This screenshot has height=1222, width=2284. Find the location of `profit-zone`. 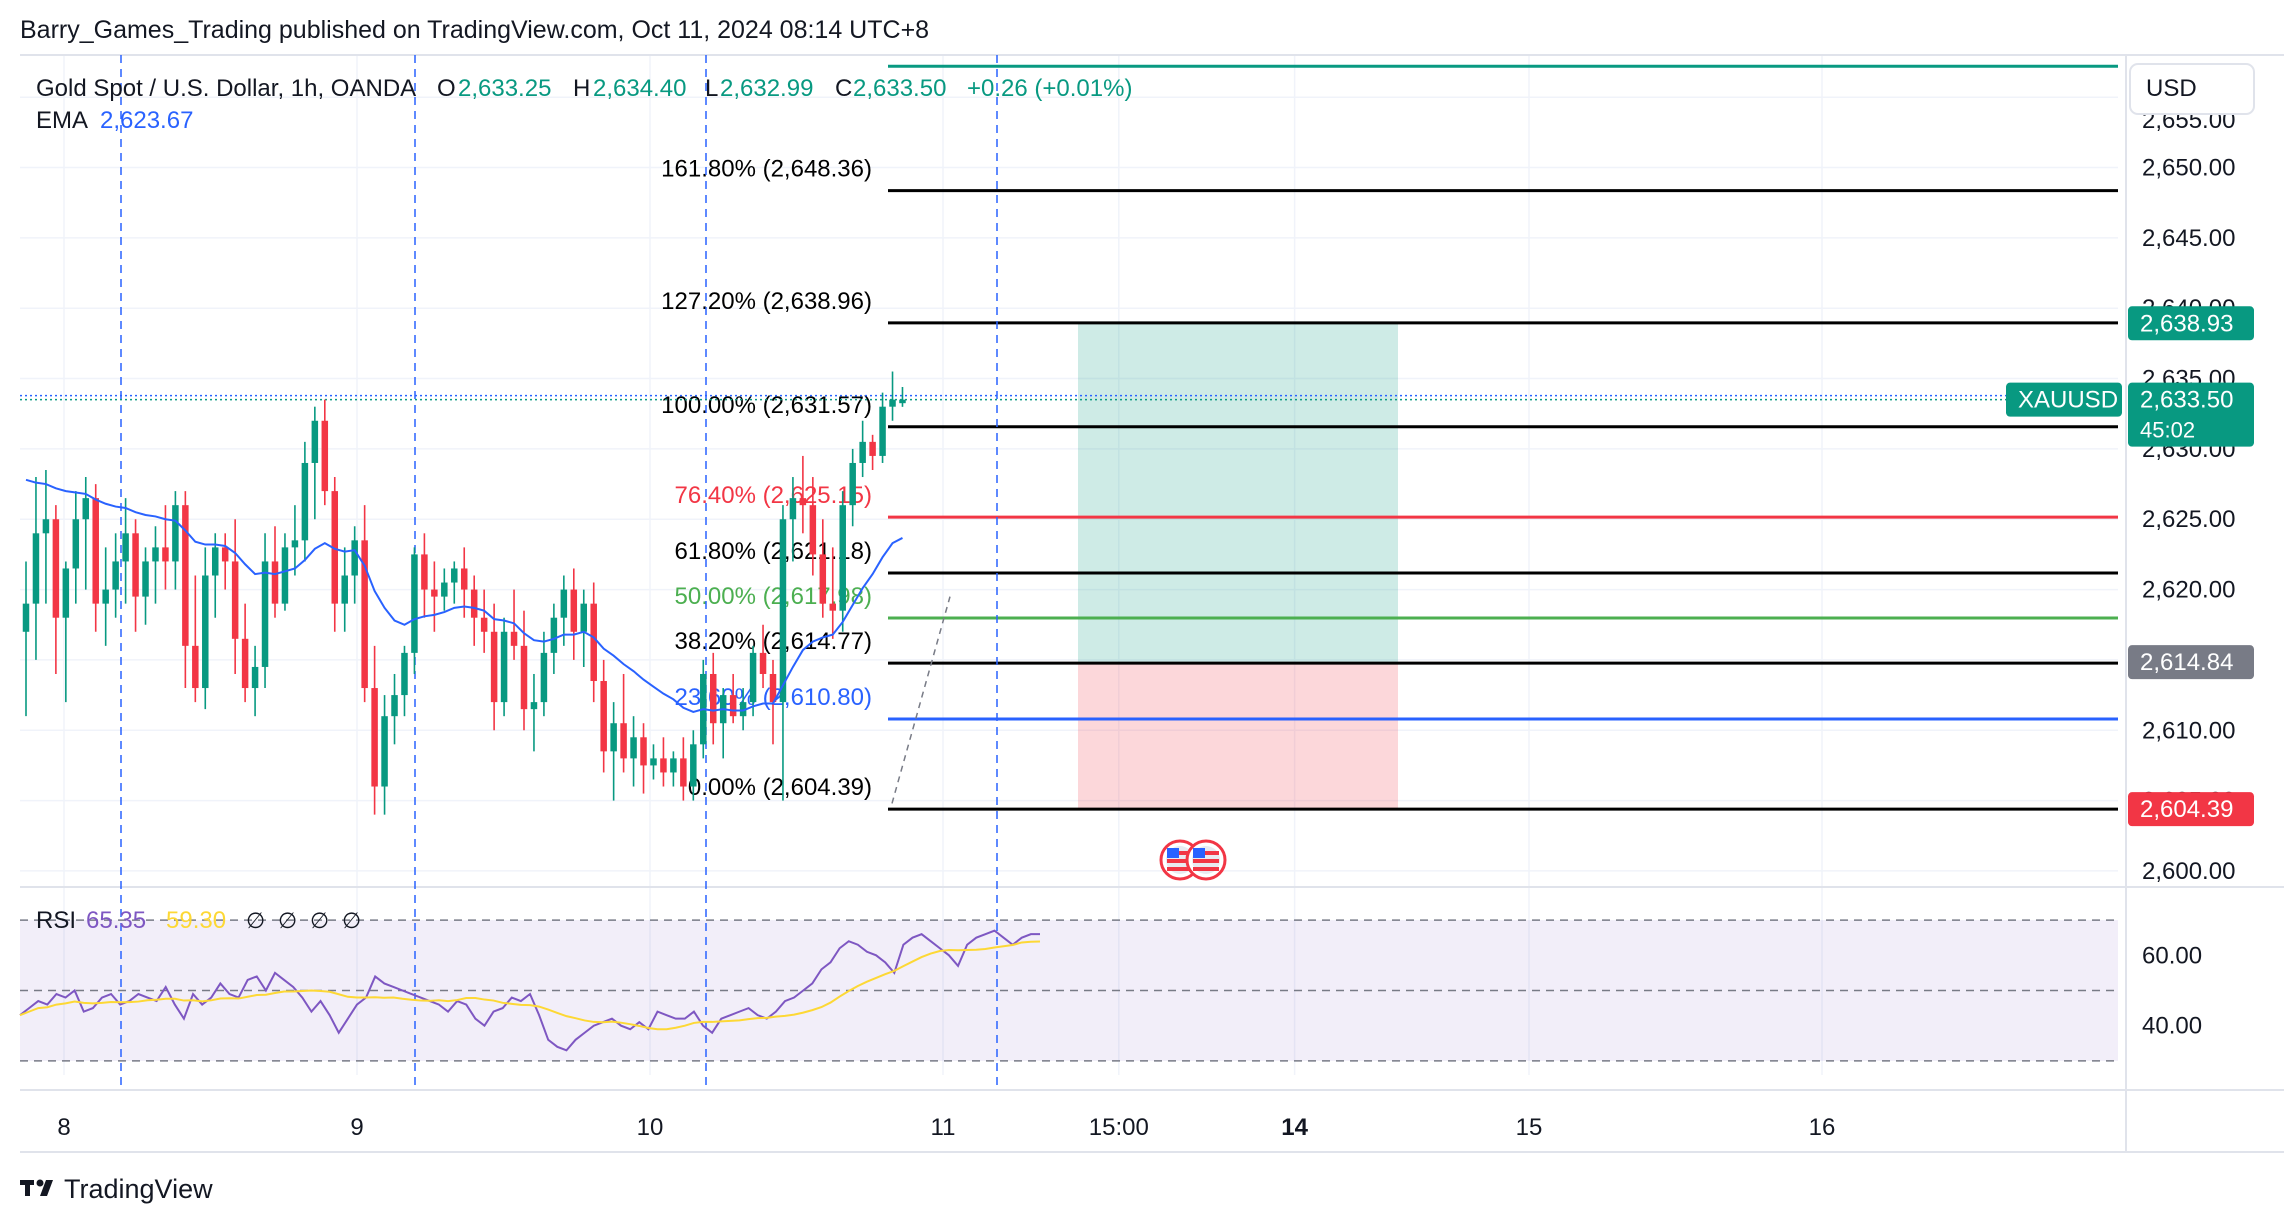

profit-zone is located at coordinates (1238, 493).